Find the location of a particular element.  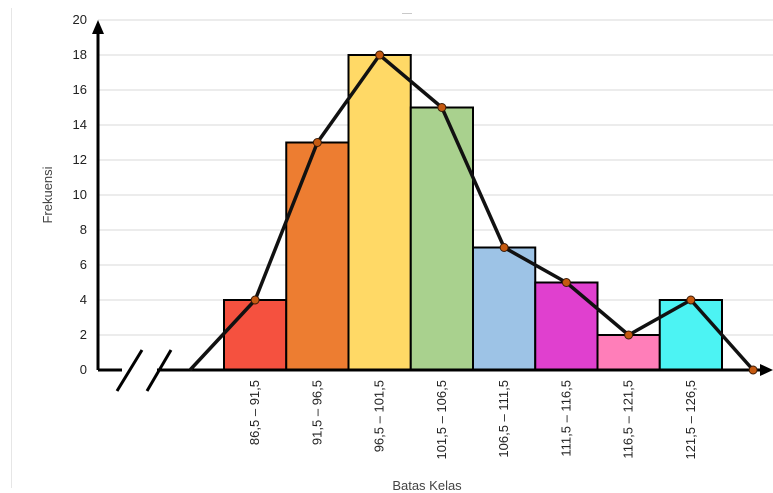

panel-handle-mark is located at coordinates (407, 13).